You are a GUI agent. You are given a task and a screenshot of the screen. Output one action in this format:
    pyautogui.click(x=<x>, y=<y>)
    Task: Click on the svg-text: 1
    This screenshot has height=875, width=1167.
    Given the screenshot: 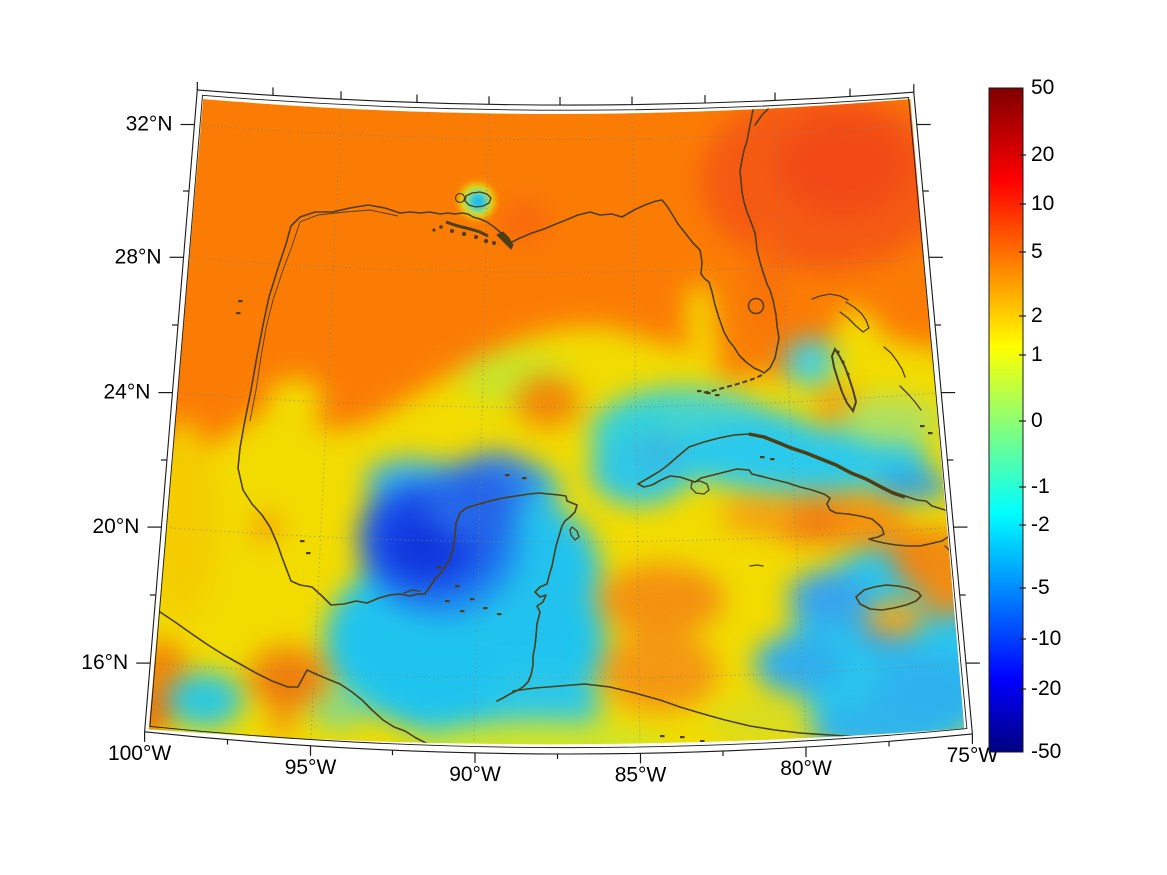 What is the action you would take?
    pyautogui.click(x=1037, y=354)
    